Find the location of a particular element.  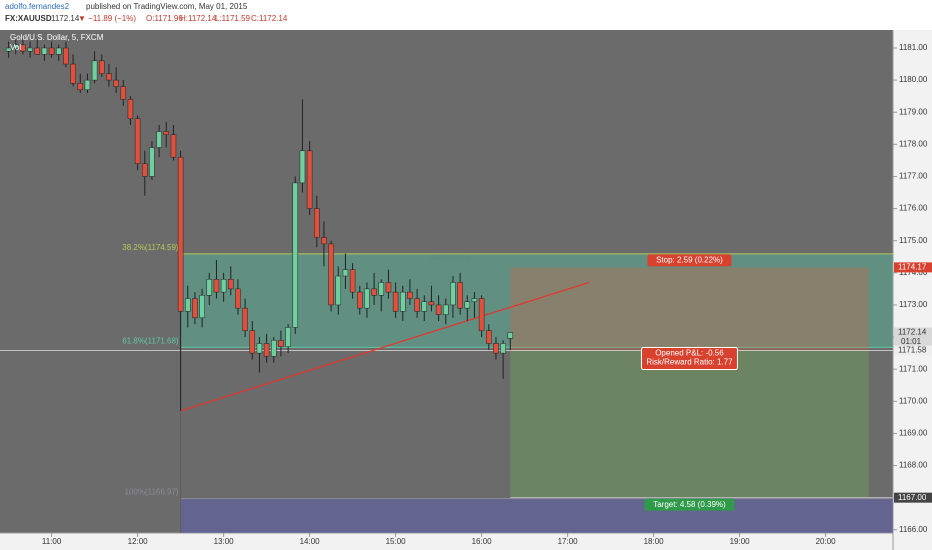

countdown-bg is located at coordinates (913, 342).